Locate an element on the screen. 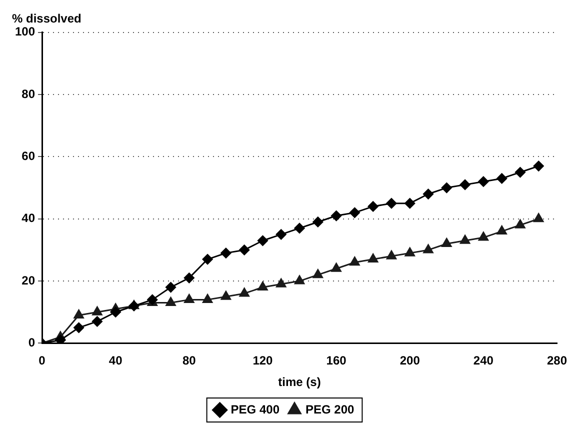 This screenshot has width=583, height=438. y-tick-label: 100 is located at coordinates (25, 31).